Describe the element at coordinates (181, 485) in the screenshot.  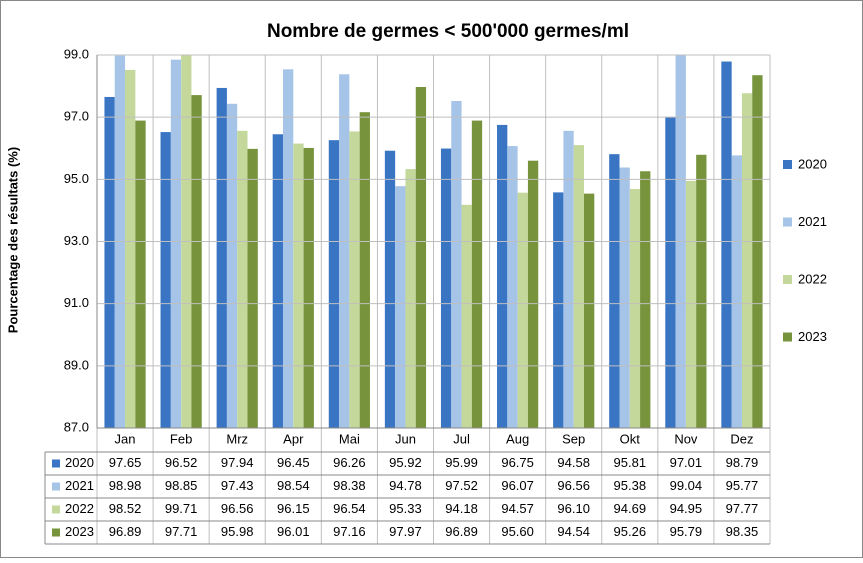
I see `table-value: 98.85` at that location.